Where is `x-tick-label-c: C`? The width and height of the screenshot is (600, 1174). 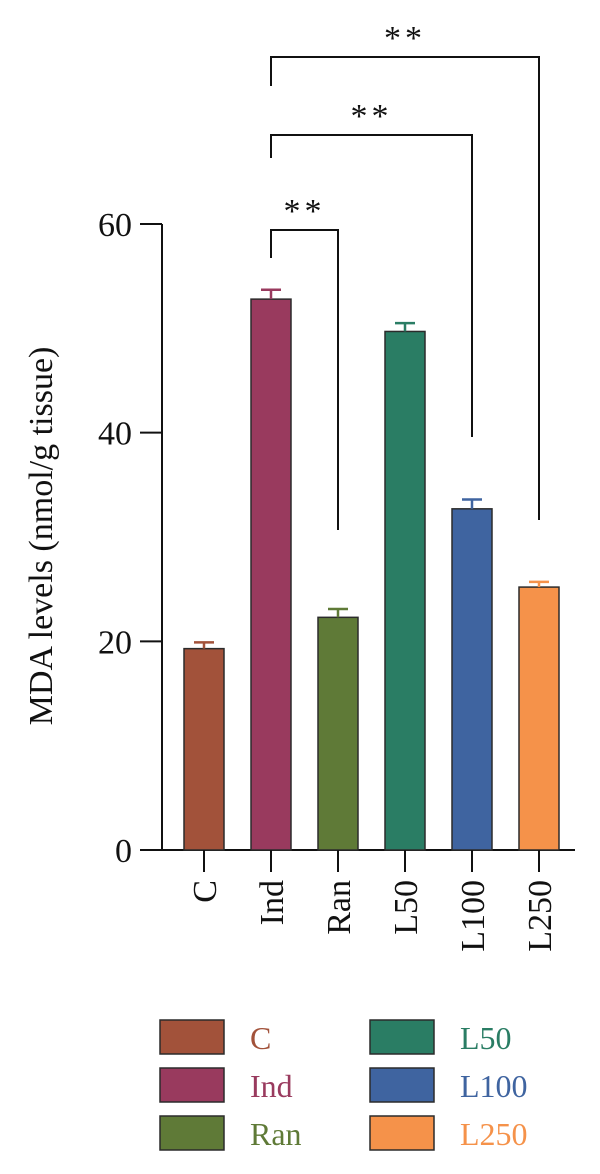
x-tick-label-c: C is located at coordinates (205, 891).